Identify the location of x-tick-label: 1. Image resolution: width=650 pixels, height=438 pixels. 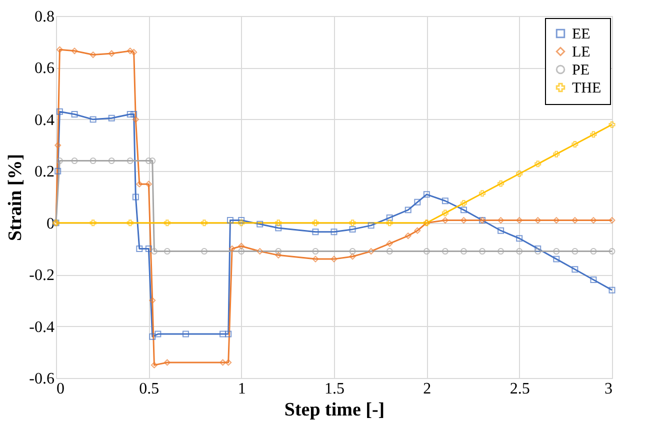
(242, 389).